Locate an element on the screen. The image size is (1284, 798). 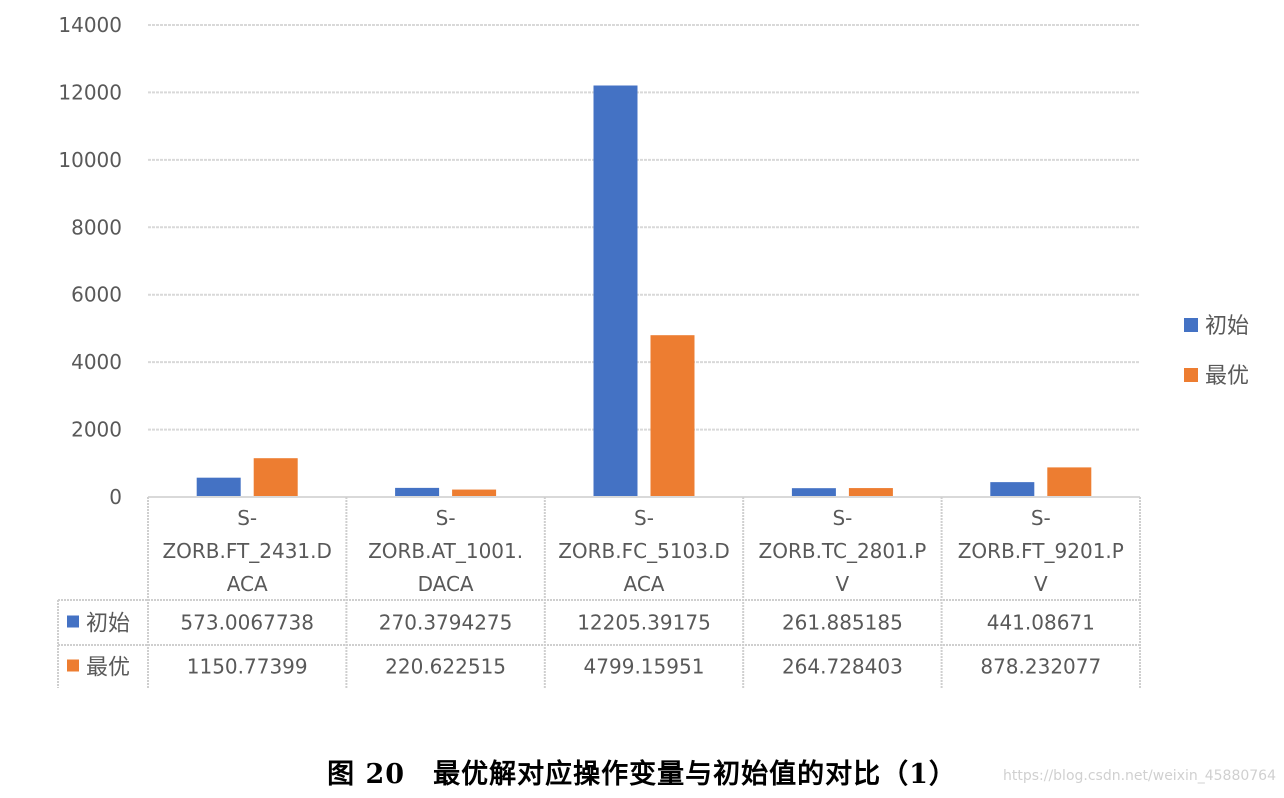
data-label: 261.885185 is located at coordinates (842, 623).